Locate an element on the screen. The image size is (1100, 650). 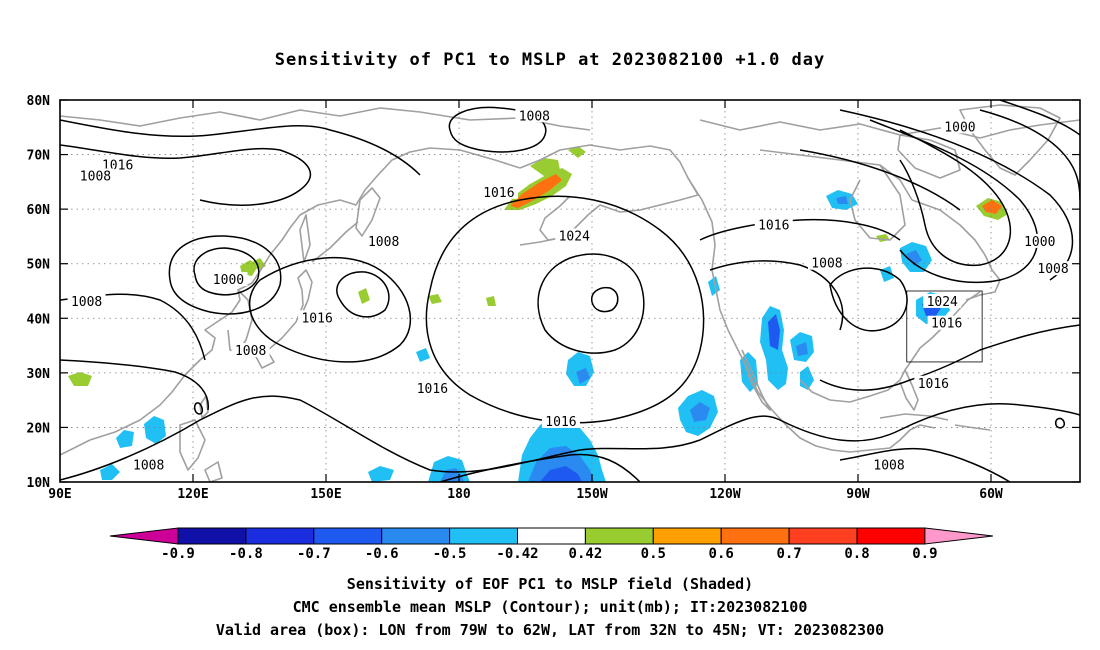
lon-label: 90W is located at coordinates (858, 494).